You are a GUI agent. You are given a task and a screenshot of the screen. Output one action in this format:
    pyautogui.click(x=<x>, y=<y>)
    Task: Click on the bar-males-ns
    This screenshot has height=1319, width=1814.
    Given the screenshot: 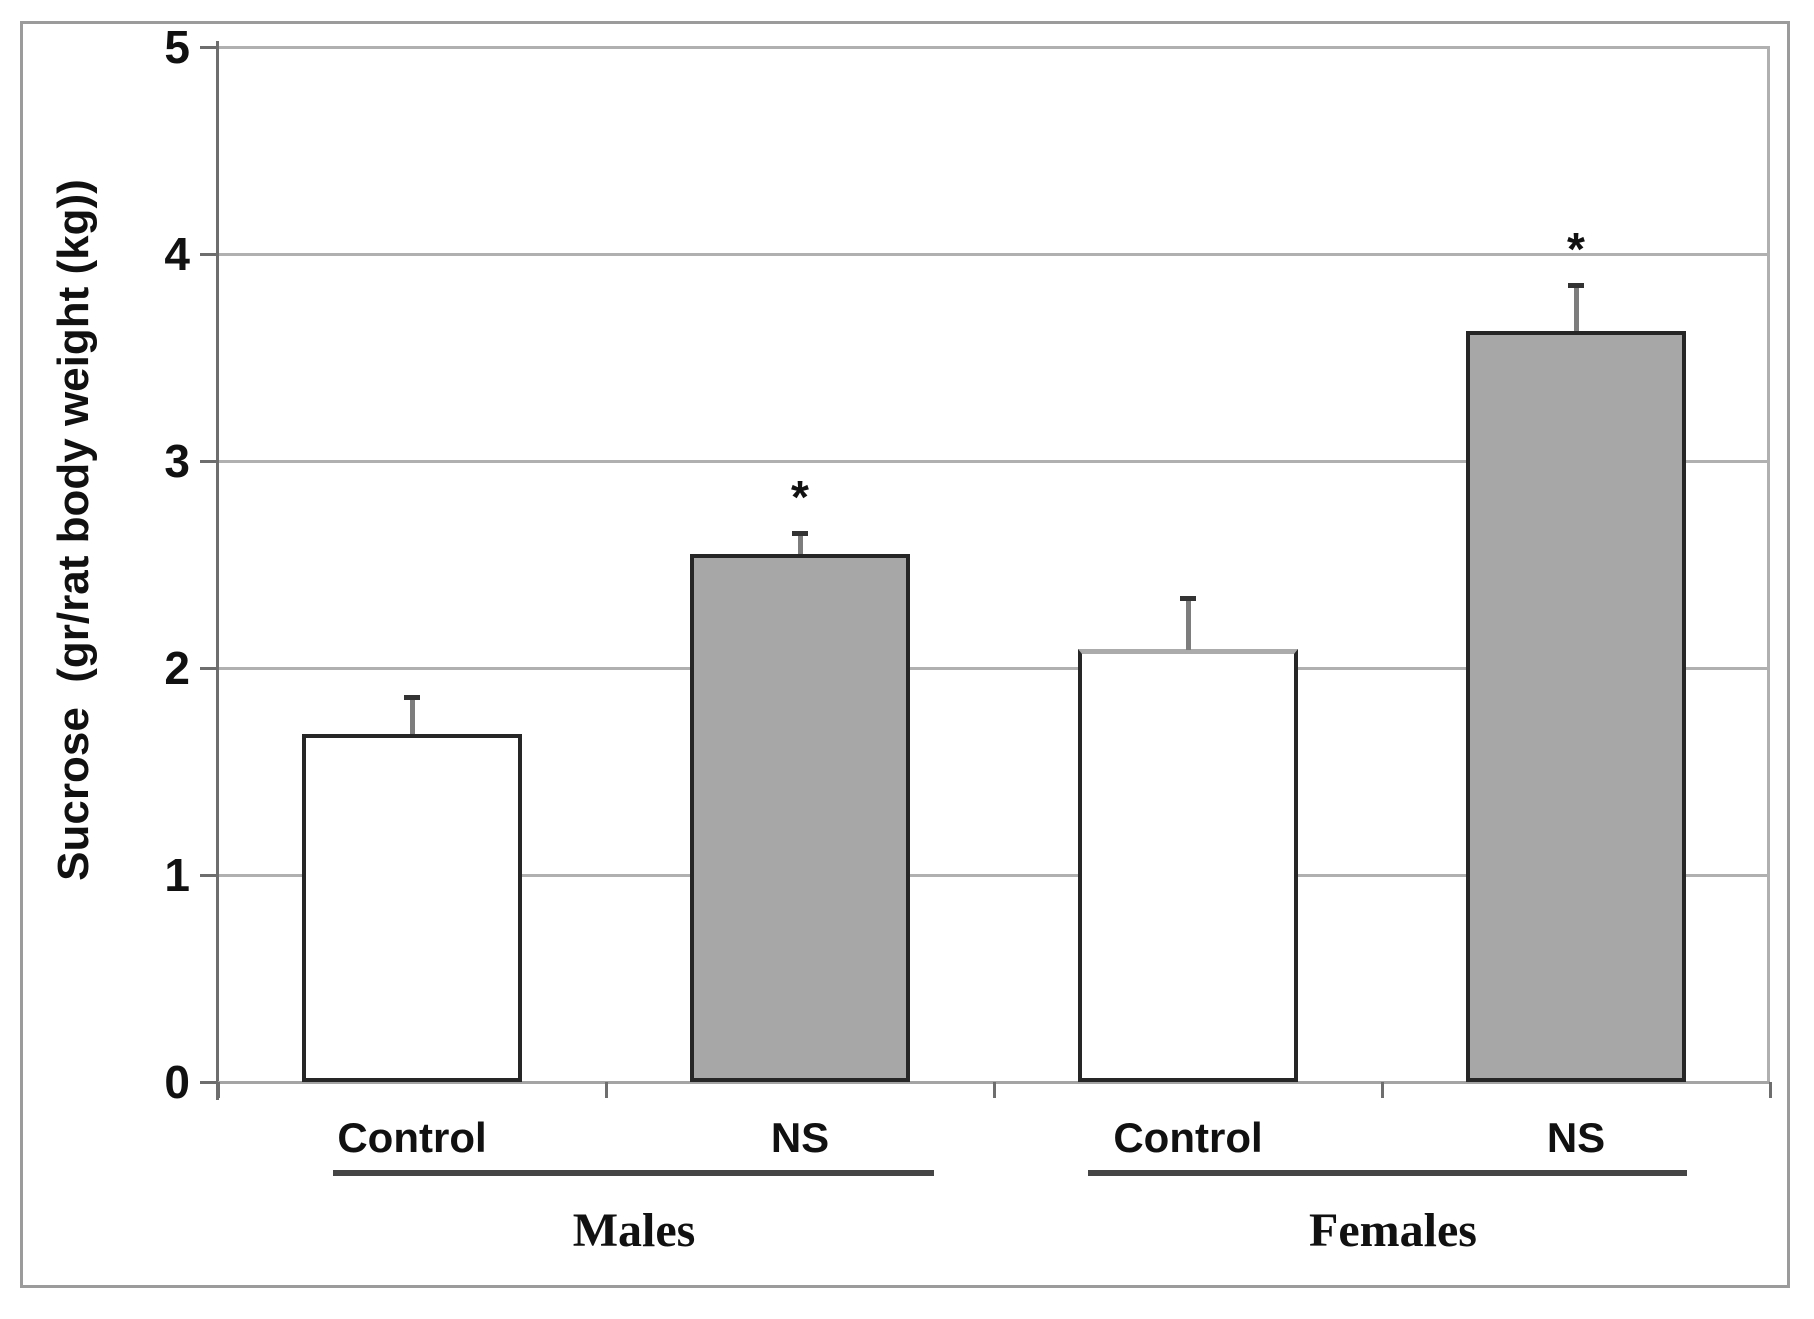 What is the action you would take?
    pyautogui.click(x=800, y=818)
    